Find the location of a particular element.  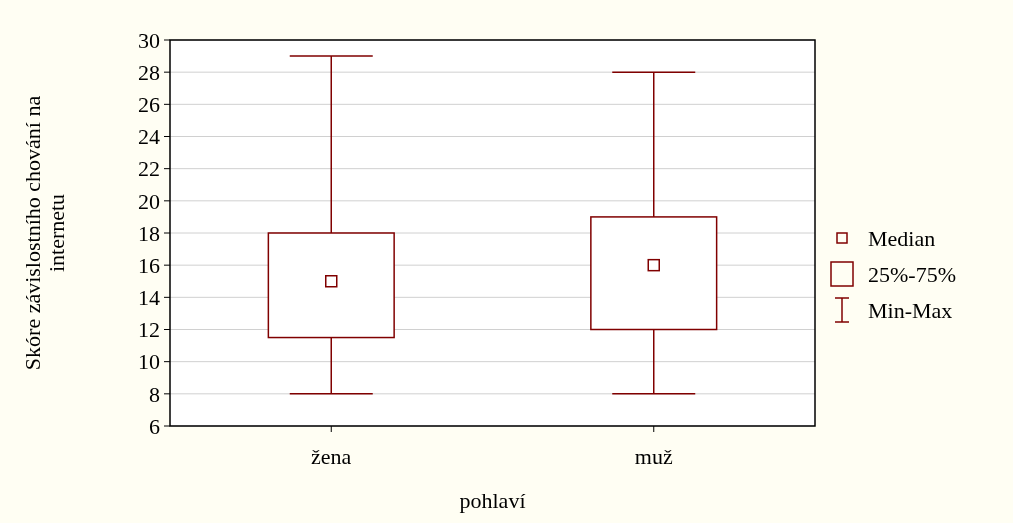

y-tick-label: 14 is located at coordinates (149, 298).